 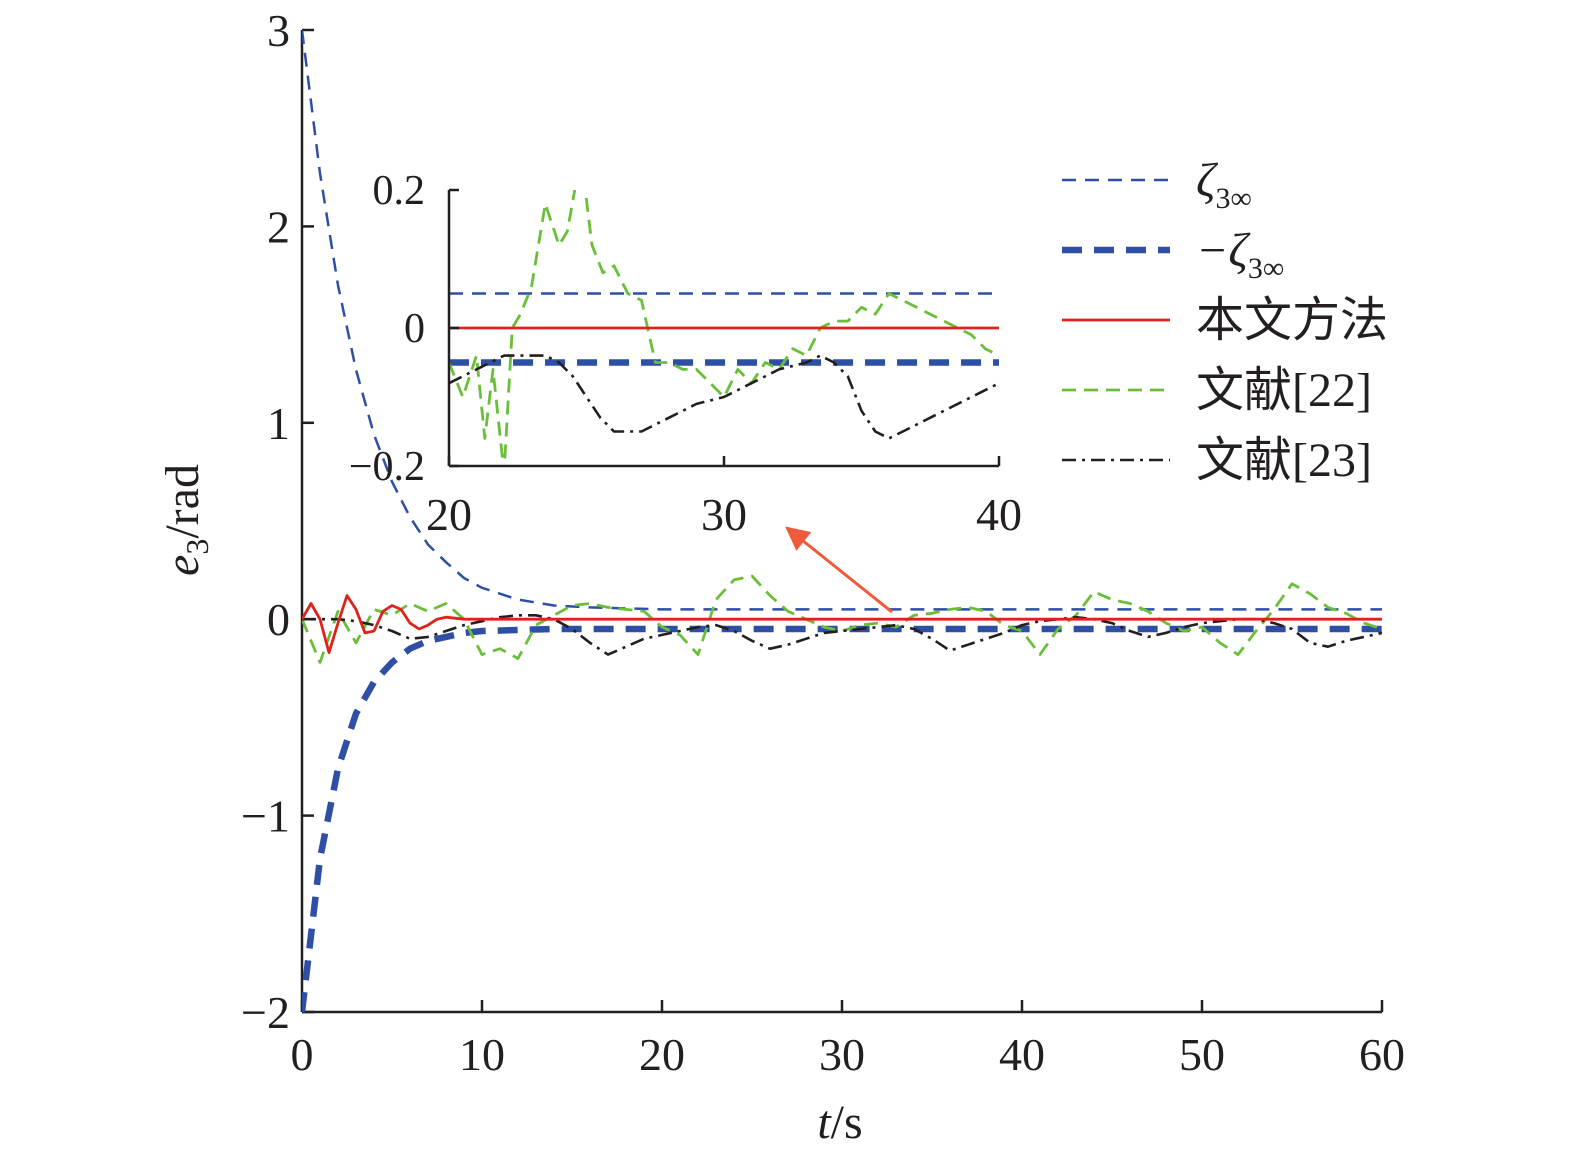 I want to click on legend-label-zeta_neg: −ζ3∞, so click(x=1240, y=254).